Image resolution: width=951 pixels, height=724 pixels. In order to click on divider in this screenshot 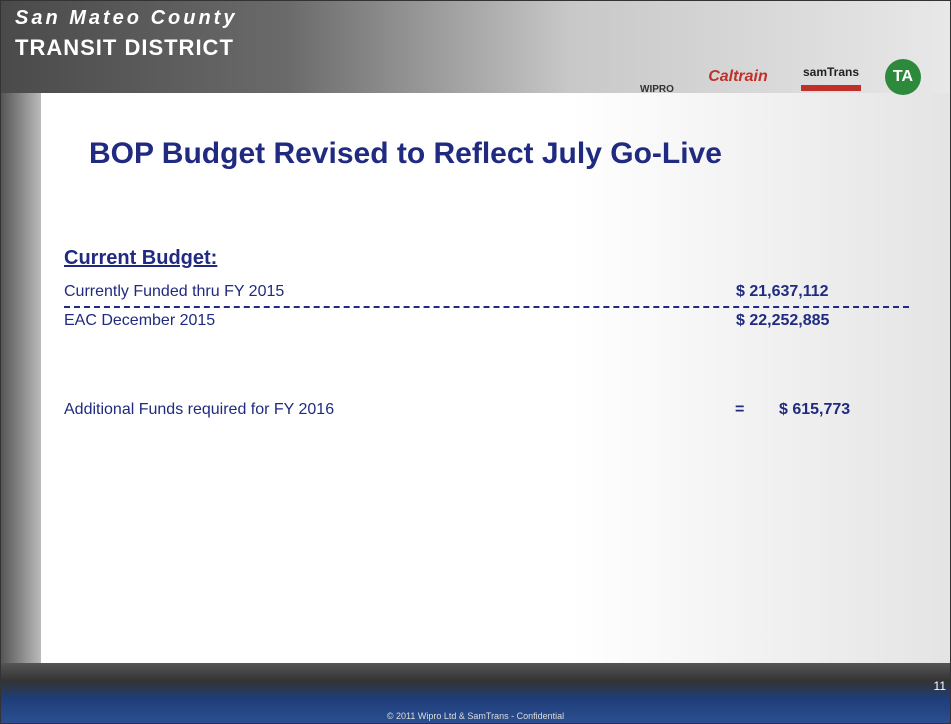, I will do `click(486, 307)`.